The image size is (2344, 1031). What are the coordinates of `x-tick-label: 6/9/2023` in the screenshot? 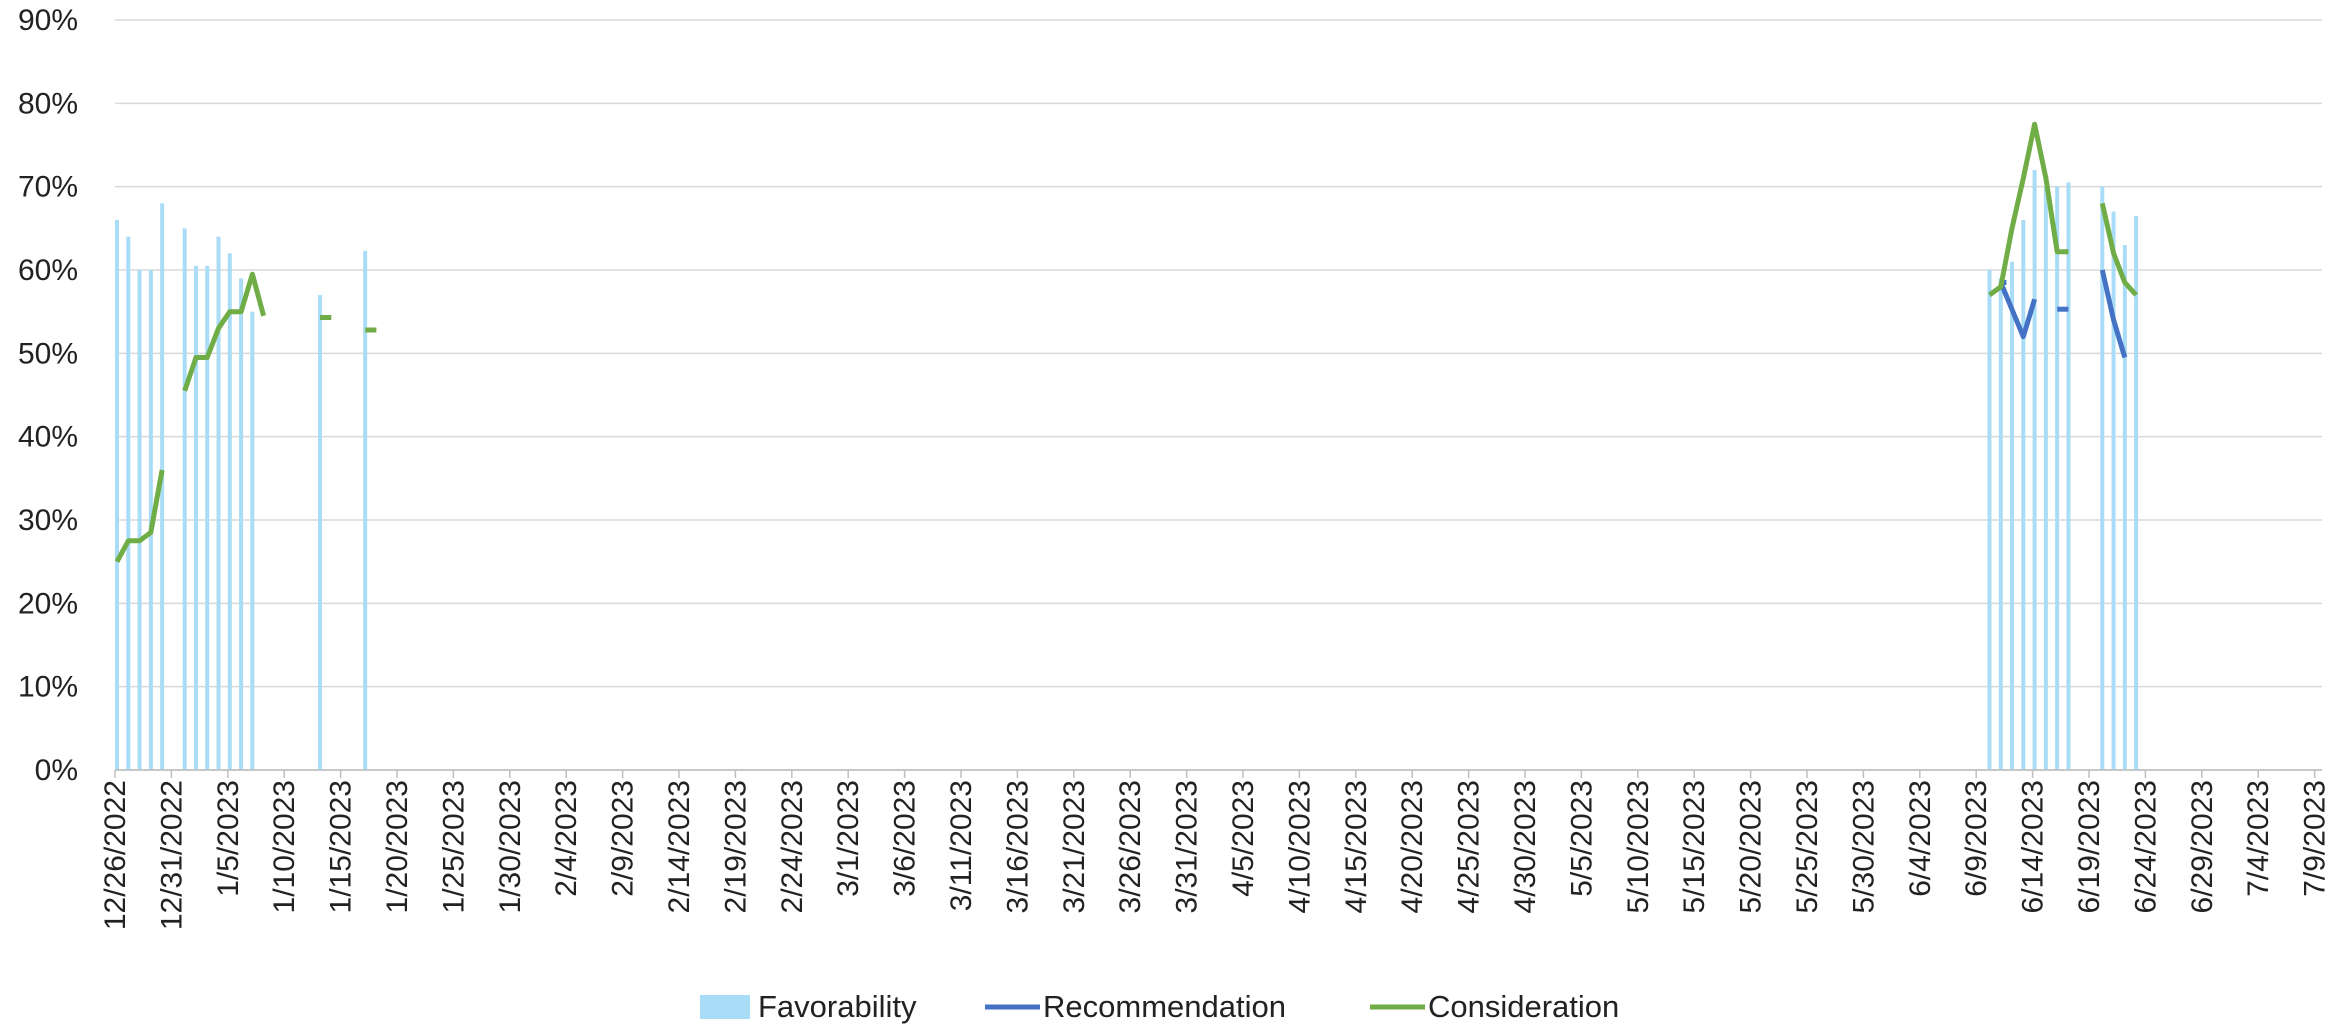 It's located at (1976, 838).